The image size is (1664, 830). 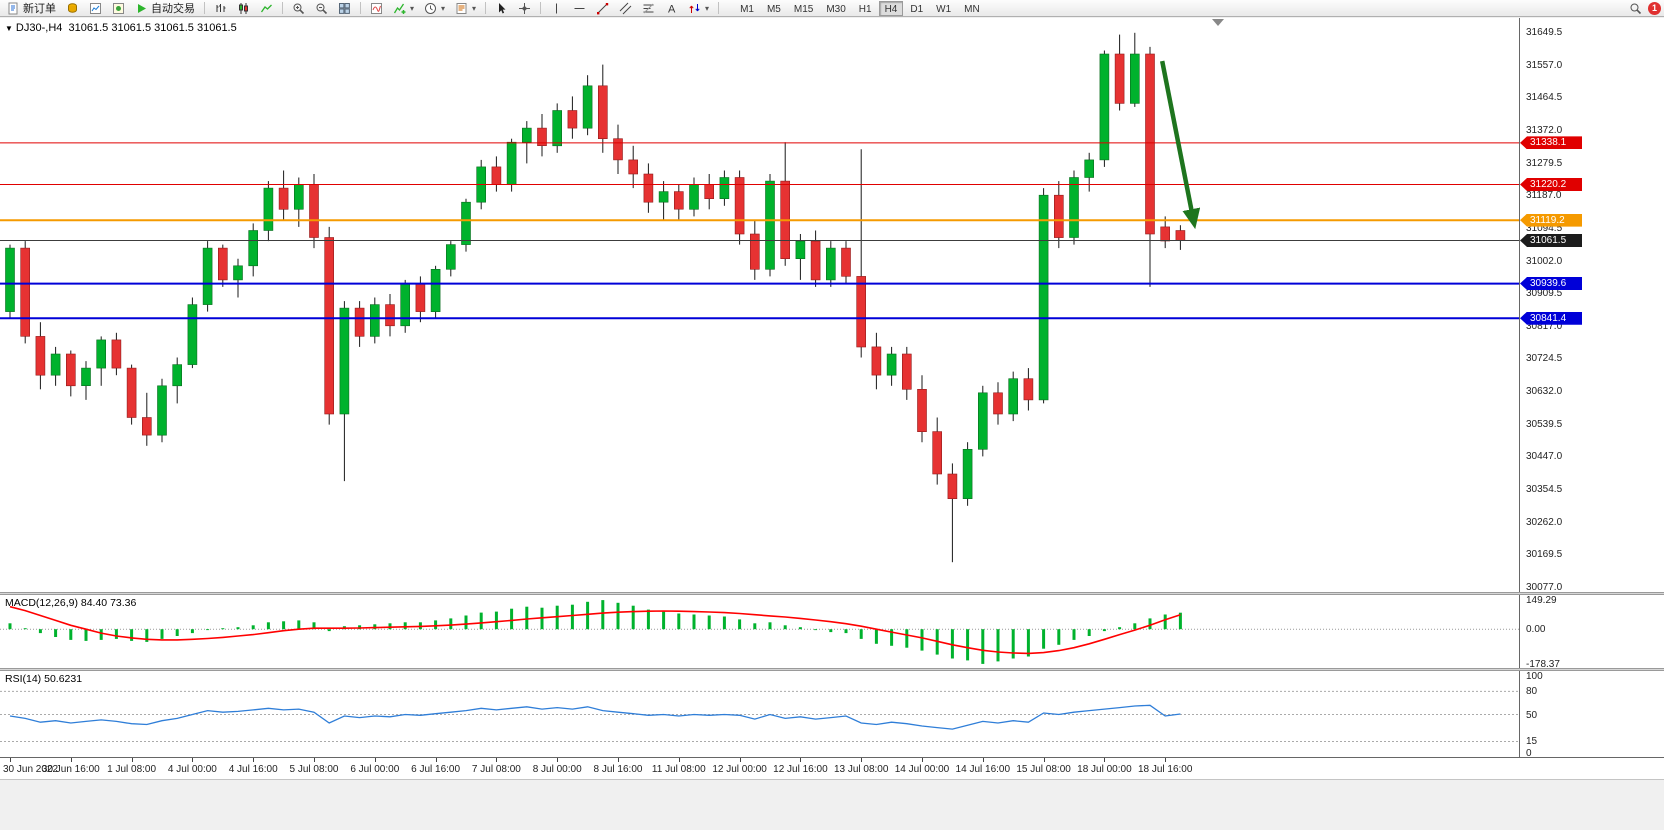 I want to click on timeframe-button-M30: M30, so click(x=836, y=9).